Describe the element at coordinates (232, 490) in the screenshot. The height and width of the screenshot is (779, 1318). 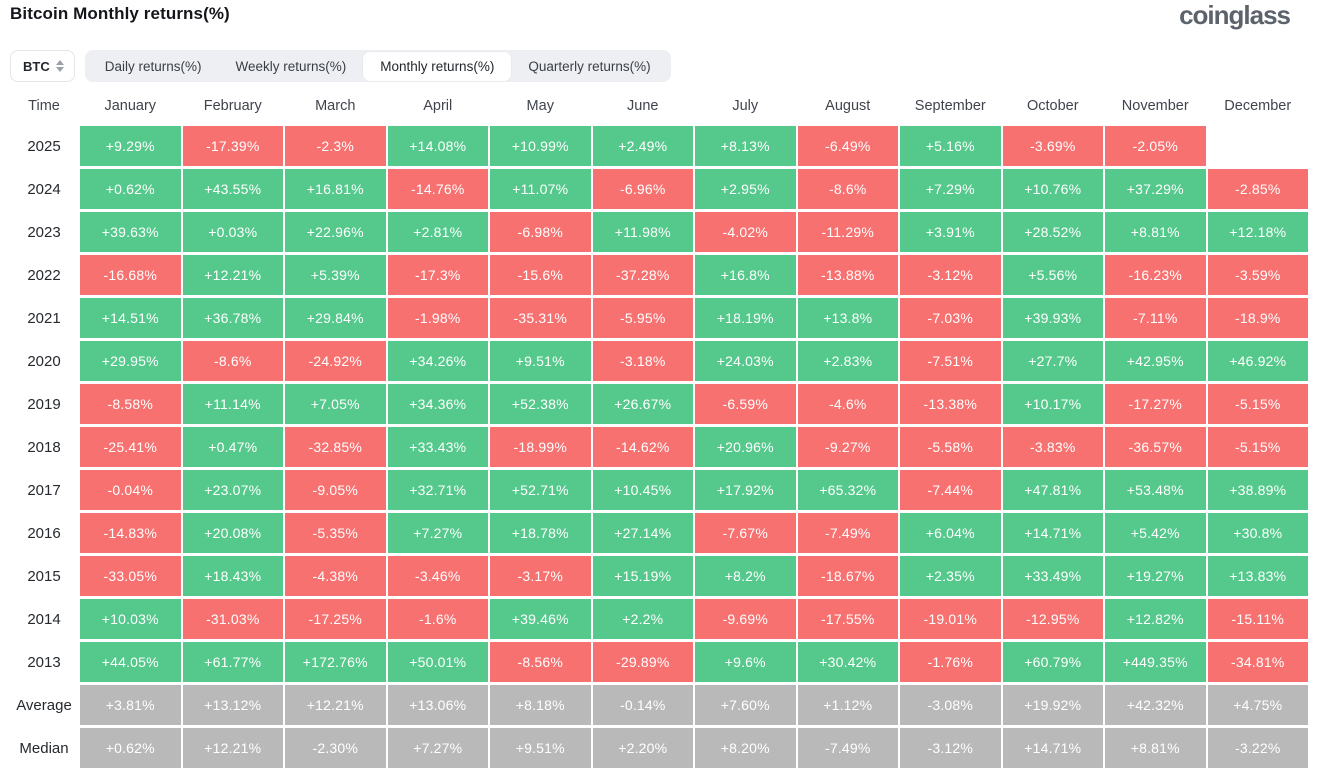
I see `return-cell: +23.07%` at that location.